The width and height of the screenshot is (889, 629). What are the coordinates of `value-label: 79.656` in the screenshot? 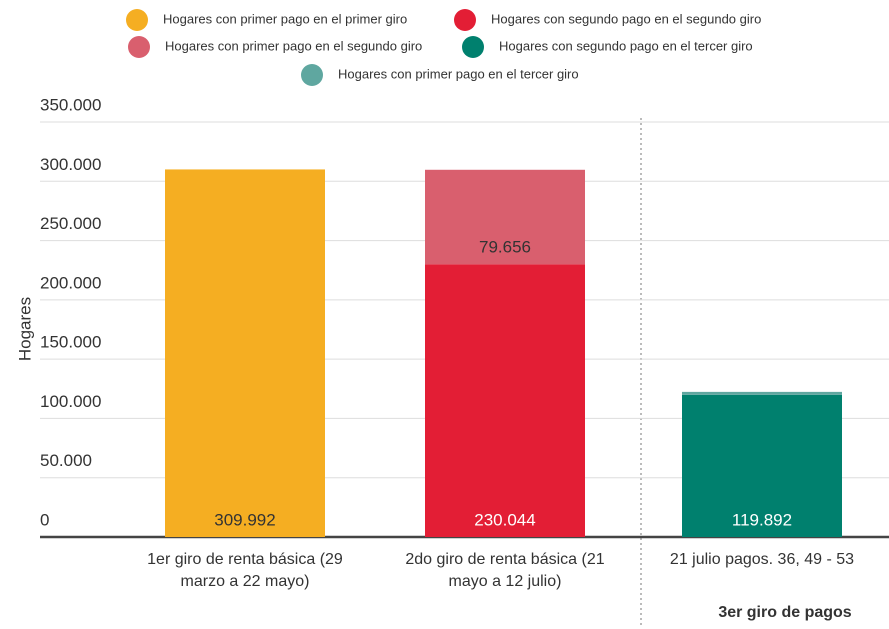 It's located at (505, 247).